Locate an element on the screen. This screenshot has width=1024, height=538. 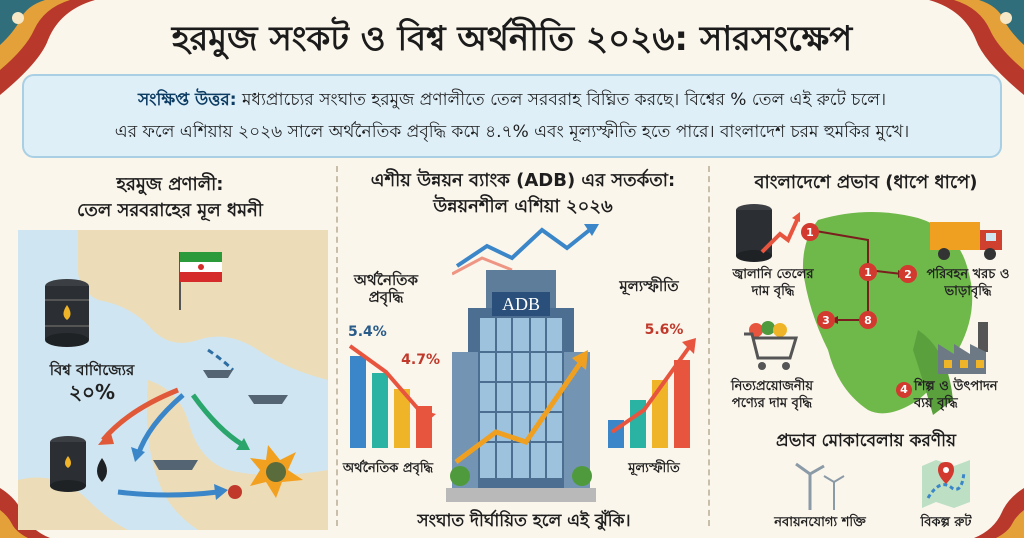
step-essential-goods: নিত্যপ্রয়োজনীয় পণ্যের দাম বৃদ্ধি is located at coordinates (772, 395).